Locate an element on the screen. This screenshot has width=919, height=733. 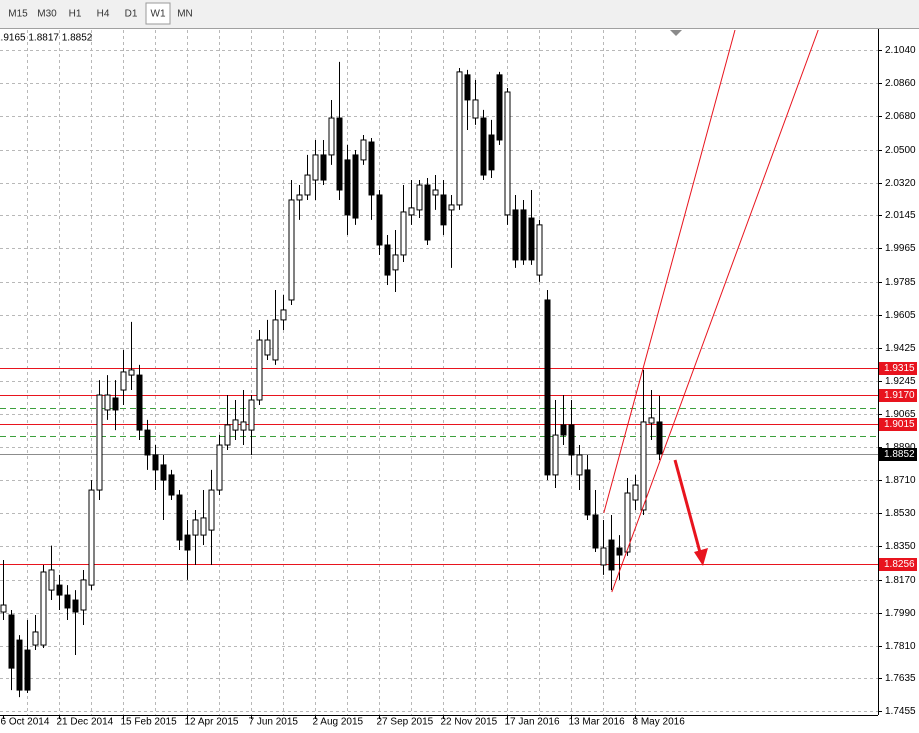
timeframe-button: H1 is located at coordinates (75, 13).